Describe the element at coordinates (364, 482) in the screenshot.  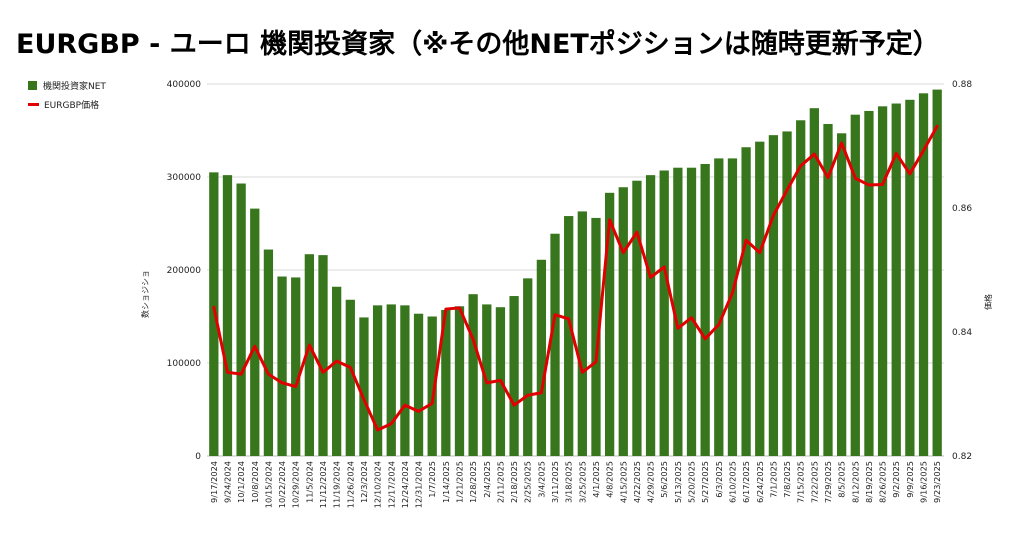
I see `x-tick-label: 12/3/2024` at that location.